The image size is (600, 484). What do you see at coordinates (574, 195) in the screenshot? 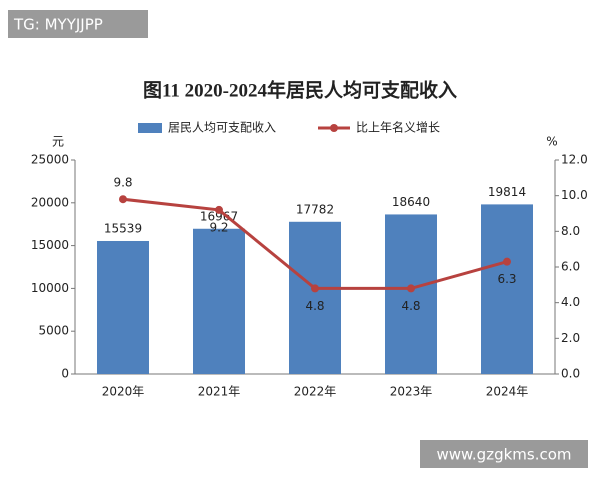
I see `y2-tick-label: 10.0` at bounding box center [574, 195].